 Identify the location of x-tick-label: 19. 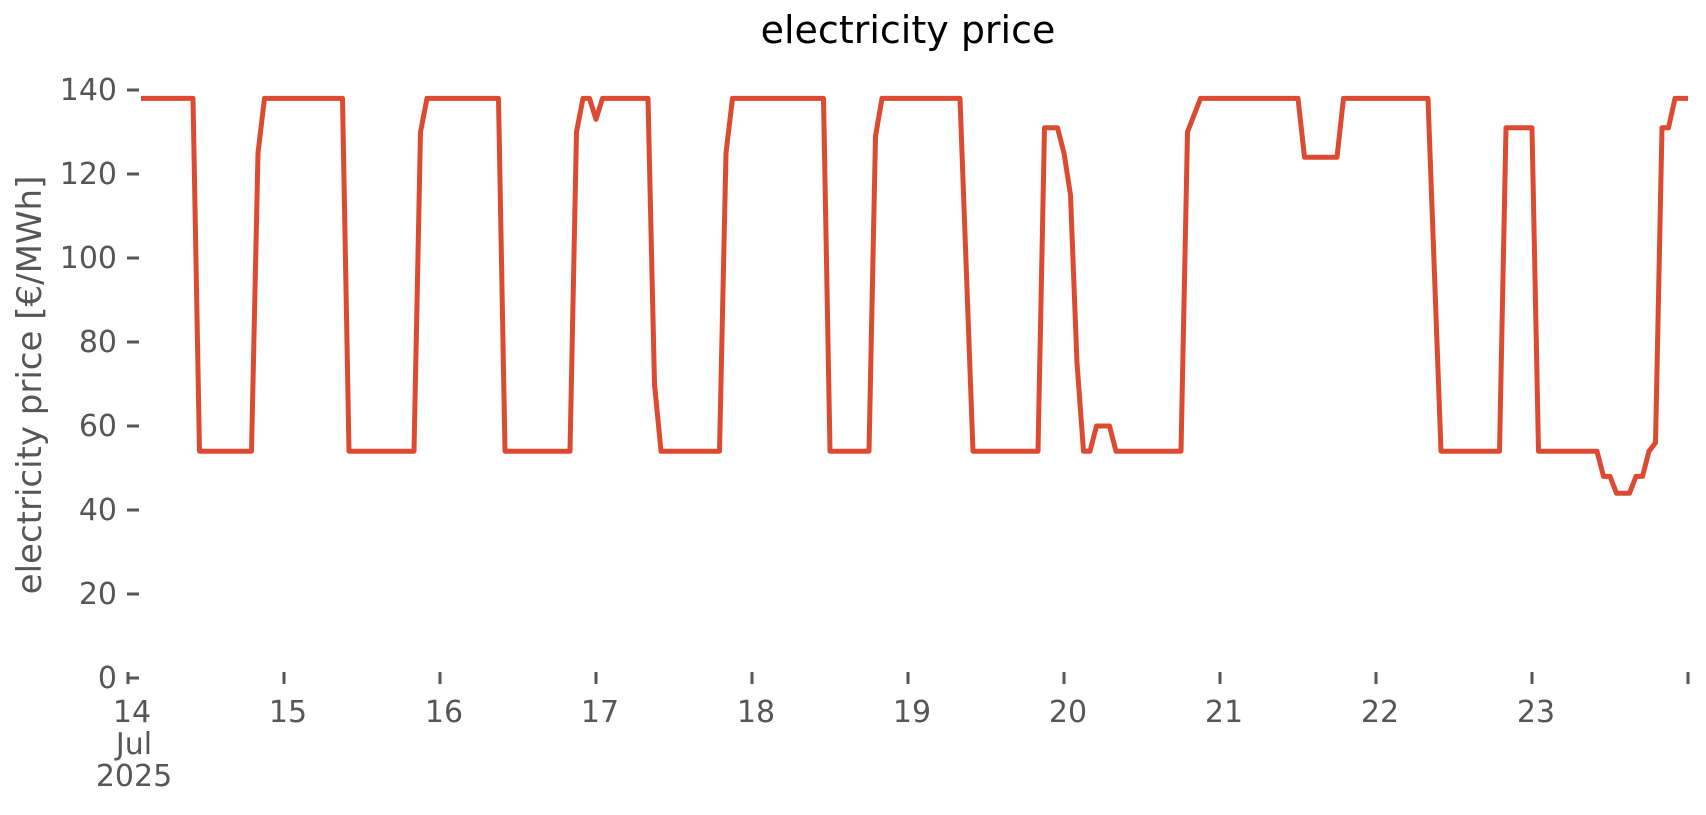
(912, 712).